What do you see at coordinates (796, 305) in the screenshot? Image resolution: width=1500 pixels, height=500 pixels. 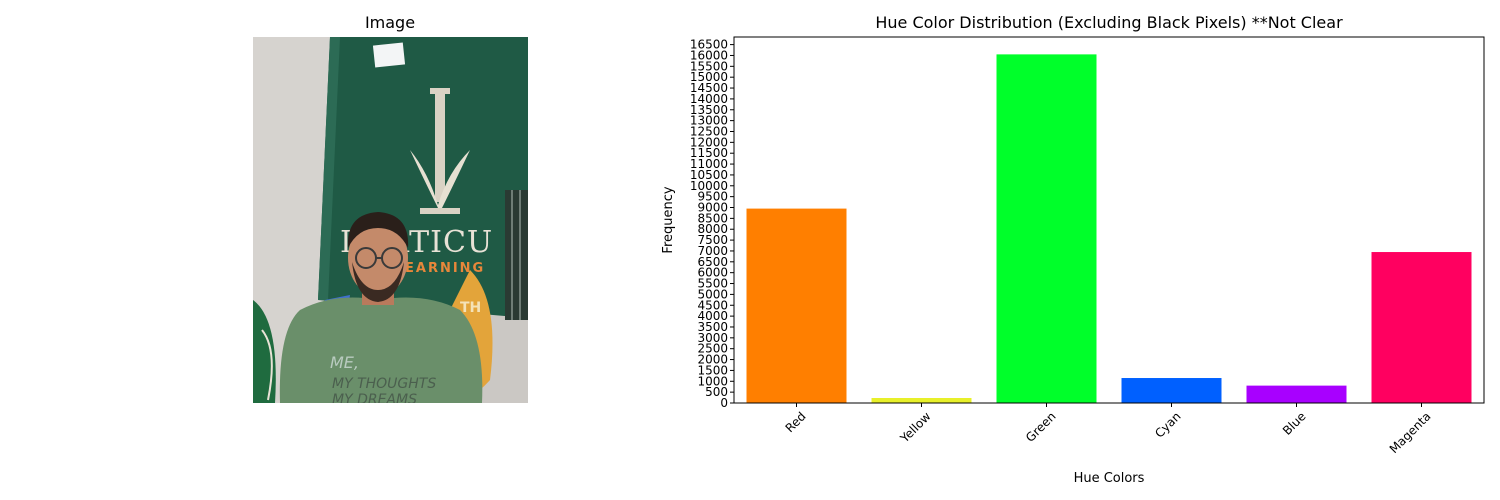 I see `bar-red` at bounding box center [796, 305].